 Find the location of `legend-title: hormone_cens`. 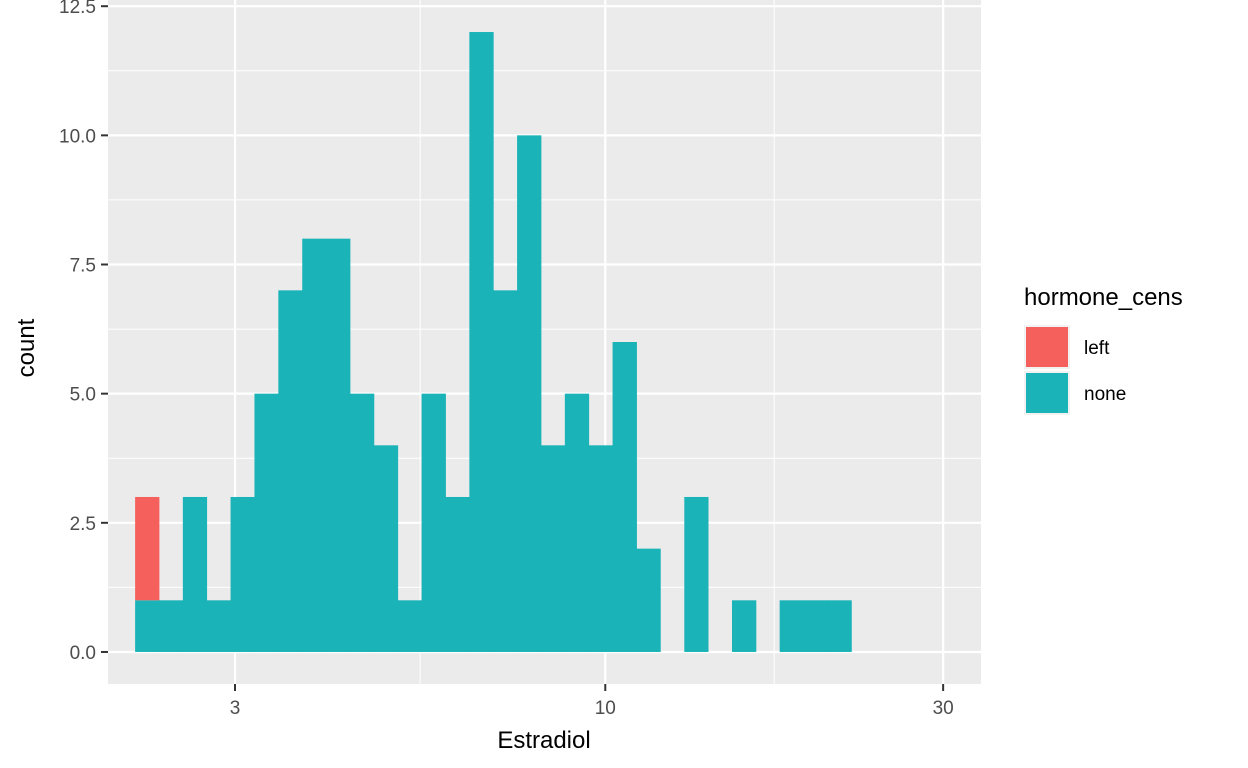

legend-title: hormone_cens is located at coordinates (1103, 297).